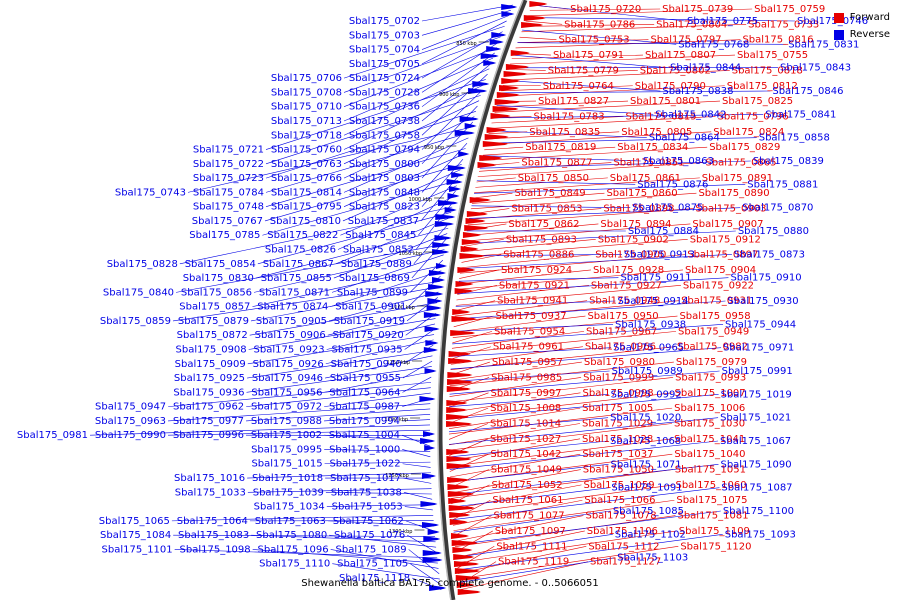  I want to click on red-label-19: Sbal175_0801, so click(665, 101).